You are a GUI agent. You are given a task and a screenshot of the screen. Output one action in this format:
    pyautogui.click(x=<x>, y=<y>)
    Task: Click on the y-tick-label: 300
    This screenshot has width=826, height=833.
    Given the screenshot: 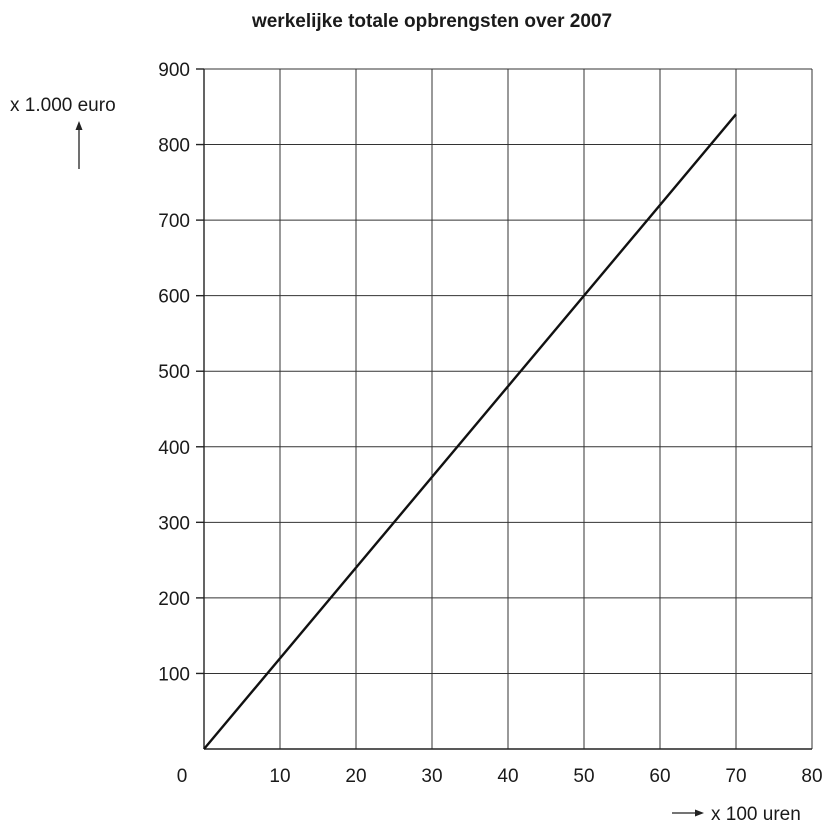 What is the action you would take?
    pyautogui.click(x=174, y=523)
    